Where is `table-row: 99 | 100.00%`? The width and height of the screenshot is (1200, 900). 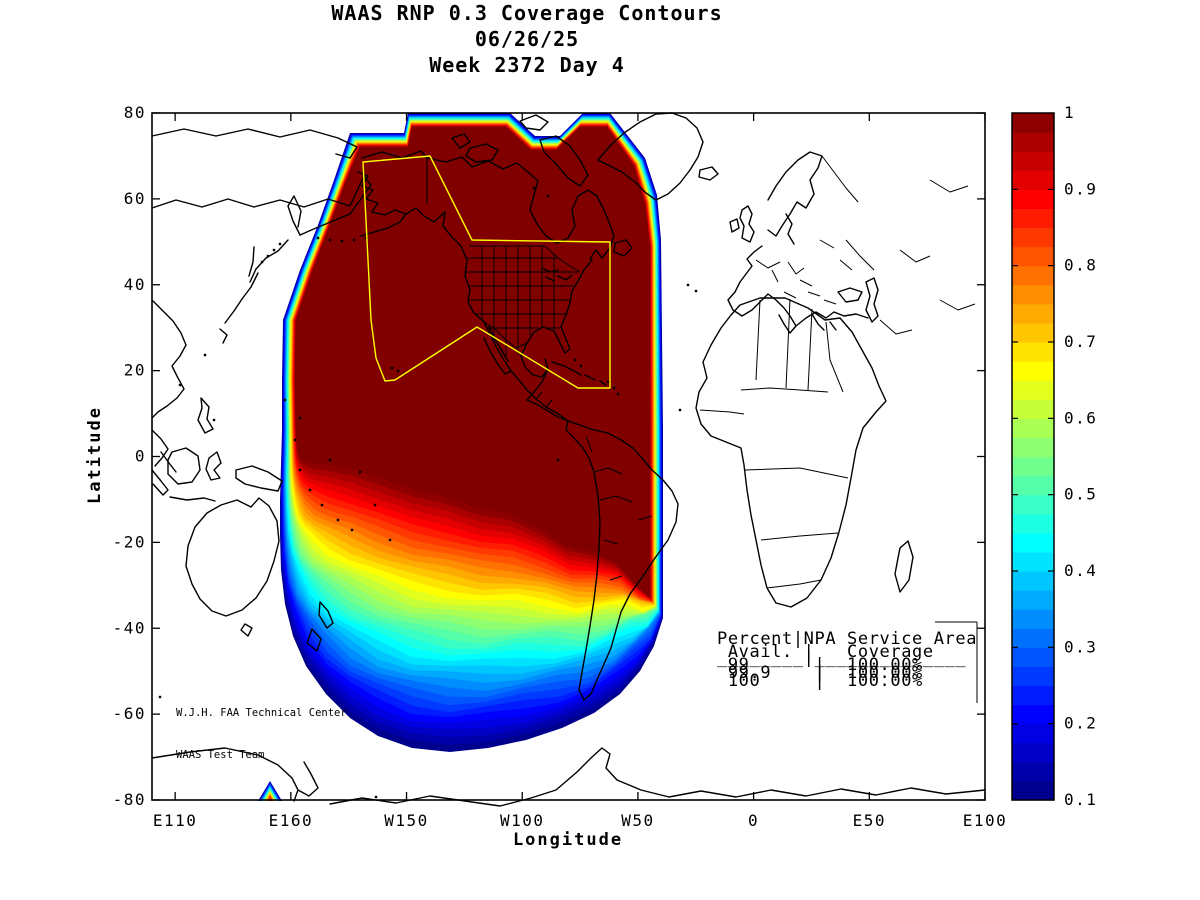
table-row: 99 | 100.00% is located at coordinates (820, 665).